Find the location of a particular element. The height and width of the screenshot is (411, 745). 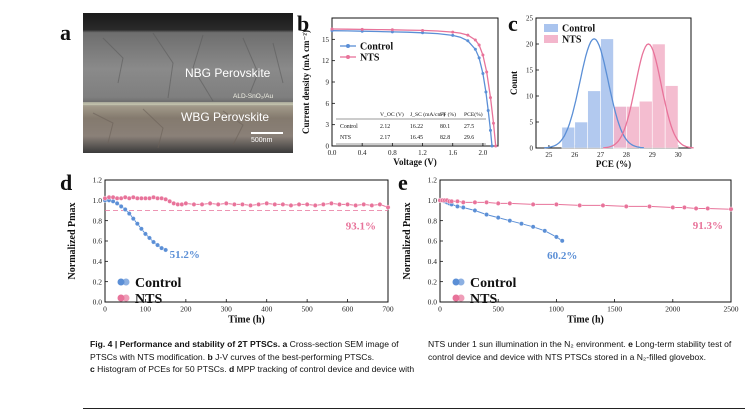

table-cell: 82.8 is located at coordinates (445, 138).